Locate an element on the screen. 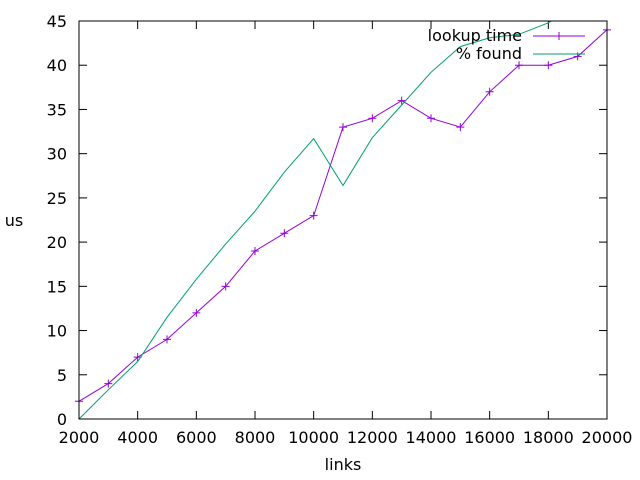 This screenshot has width=640, height=480. x-tick-label: 2000 is located at coordinates (79, 437).